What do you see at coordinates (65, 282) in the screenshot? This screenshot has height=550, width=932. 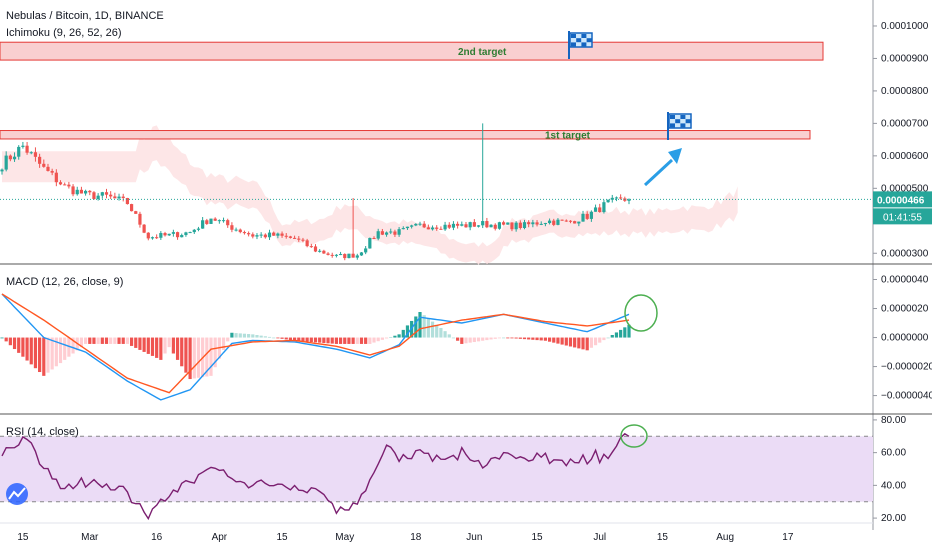 I see `macd-label: MACD (12, 26, close, 9)` at bounding box center [65, 282].